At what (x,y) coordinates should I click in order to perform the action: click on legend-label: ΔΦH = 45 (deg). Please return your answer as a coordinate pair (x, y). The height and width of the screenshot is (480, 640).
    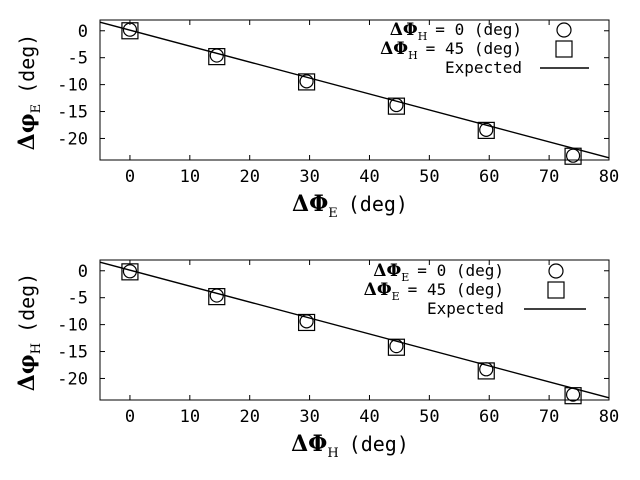
    Looking at the image, I should click on (451, 50).